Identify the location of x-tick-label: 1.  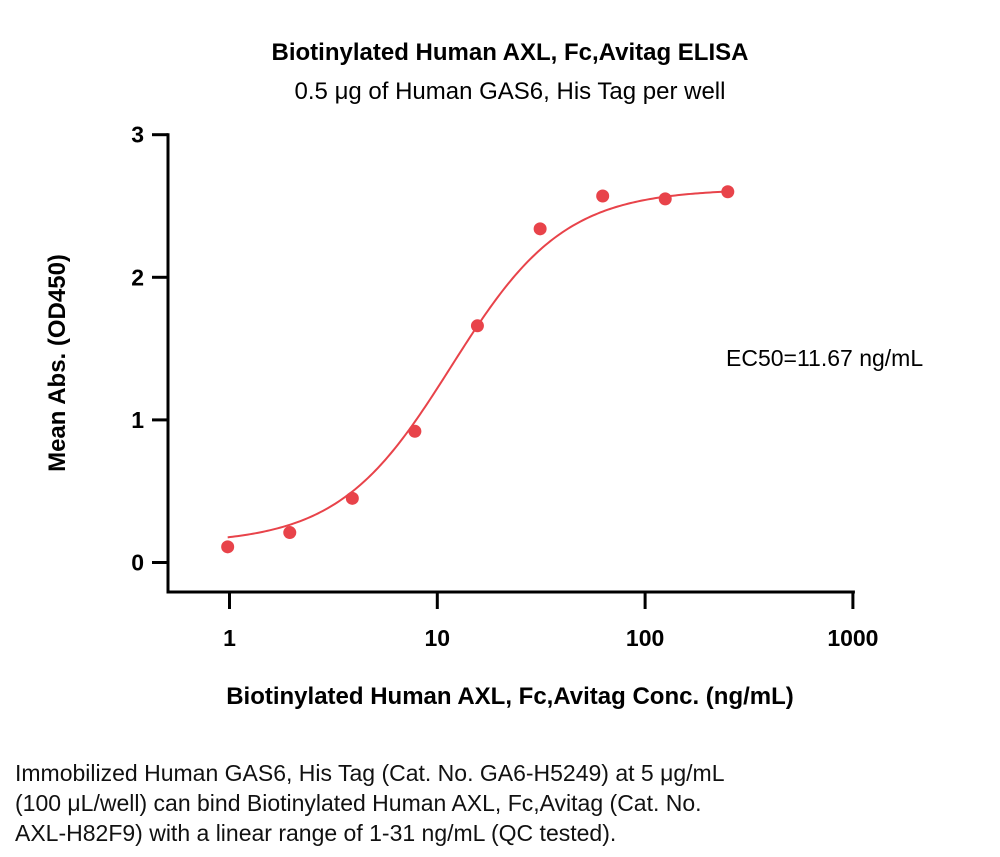
(229, 638).